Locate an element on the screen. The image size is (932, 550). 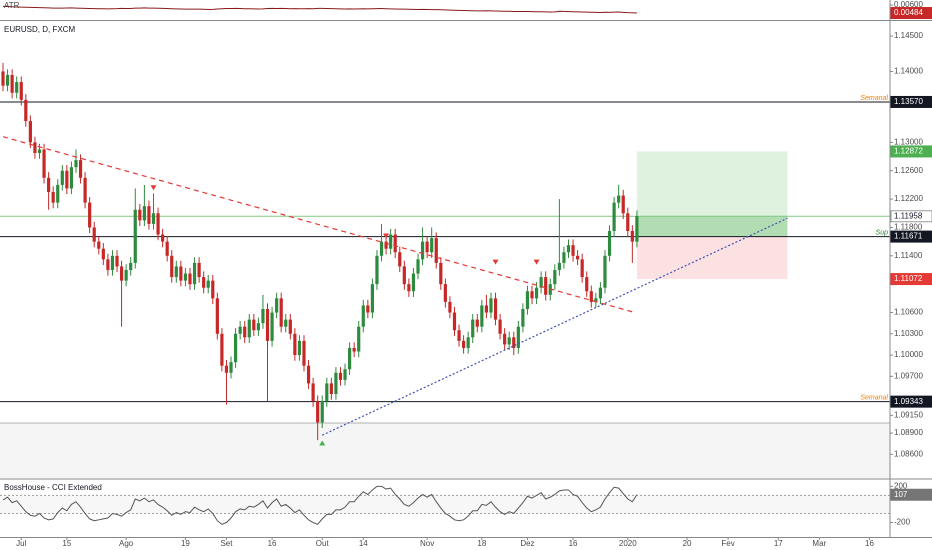
x-tick-label: 14 is located at coordinates (363, 543).